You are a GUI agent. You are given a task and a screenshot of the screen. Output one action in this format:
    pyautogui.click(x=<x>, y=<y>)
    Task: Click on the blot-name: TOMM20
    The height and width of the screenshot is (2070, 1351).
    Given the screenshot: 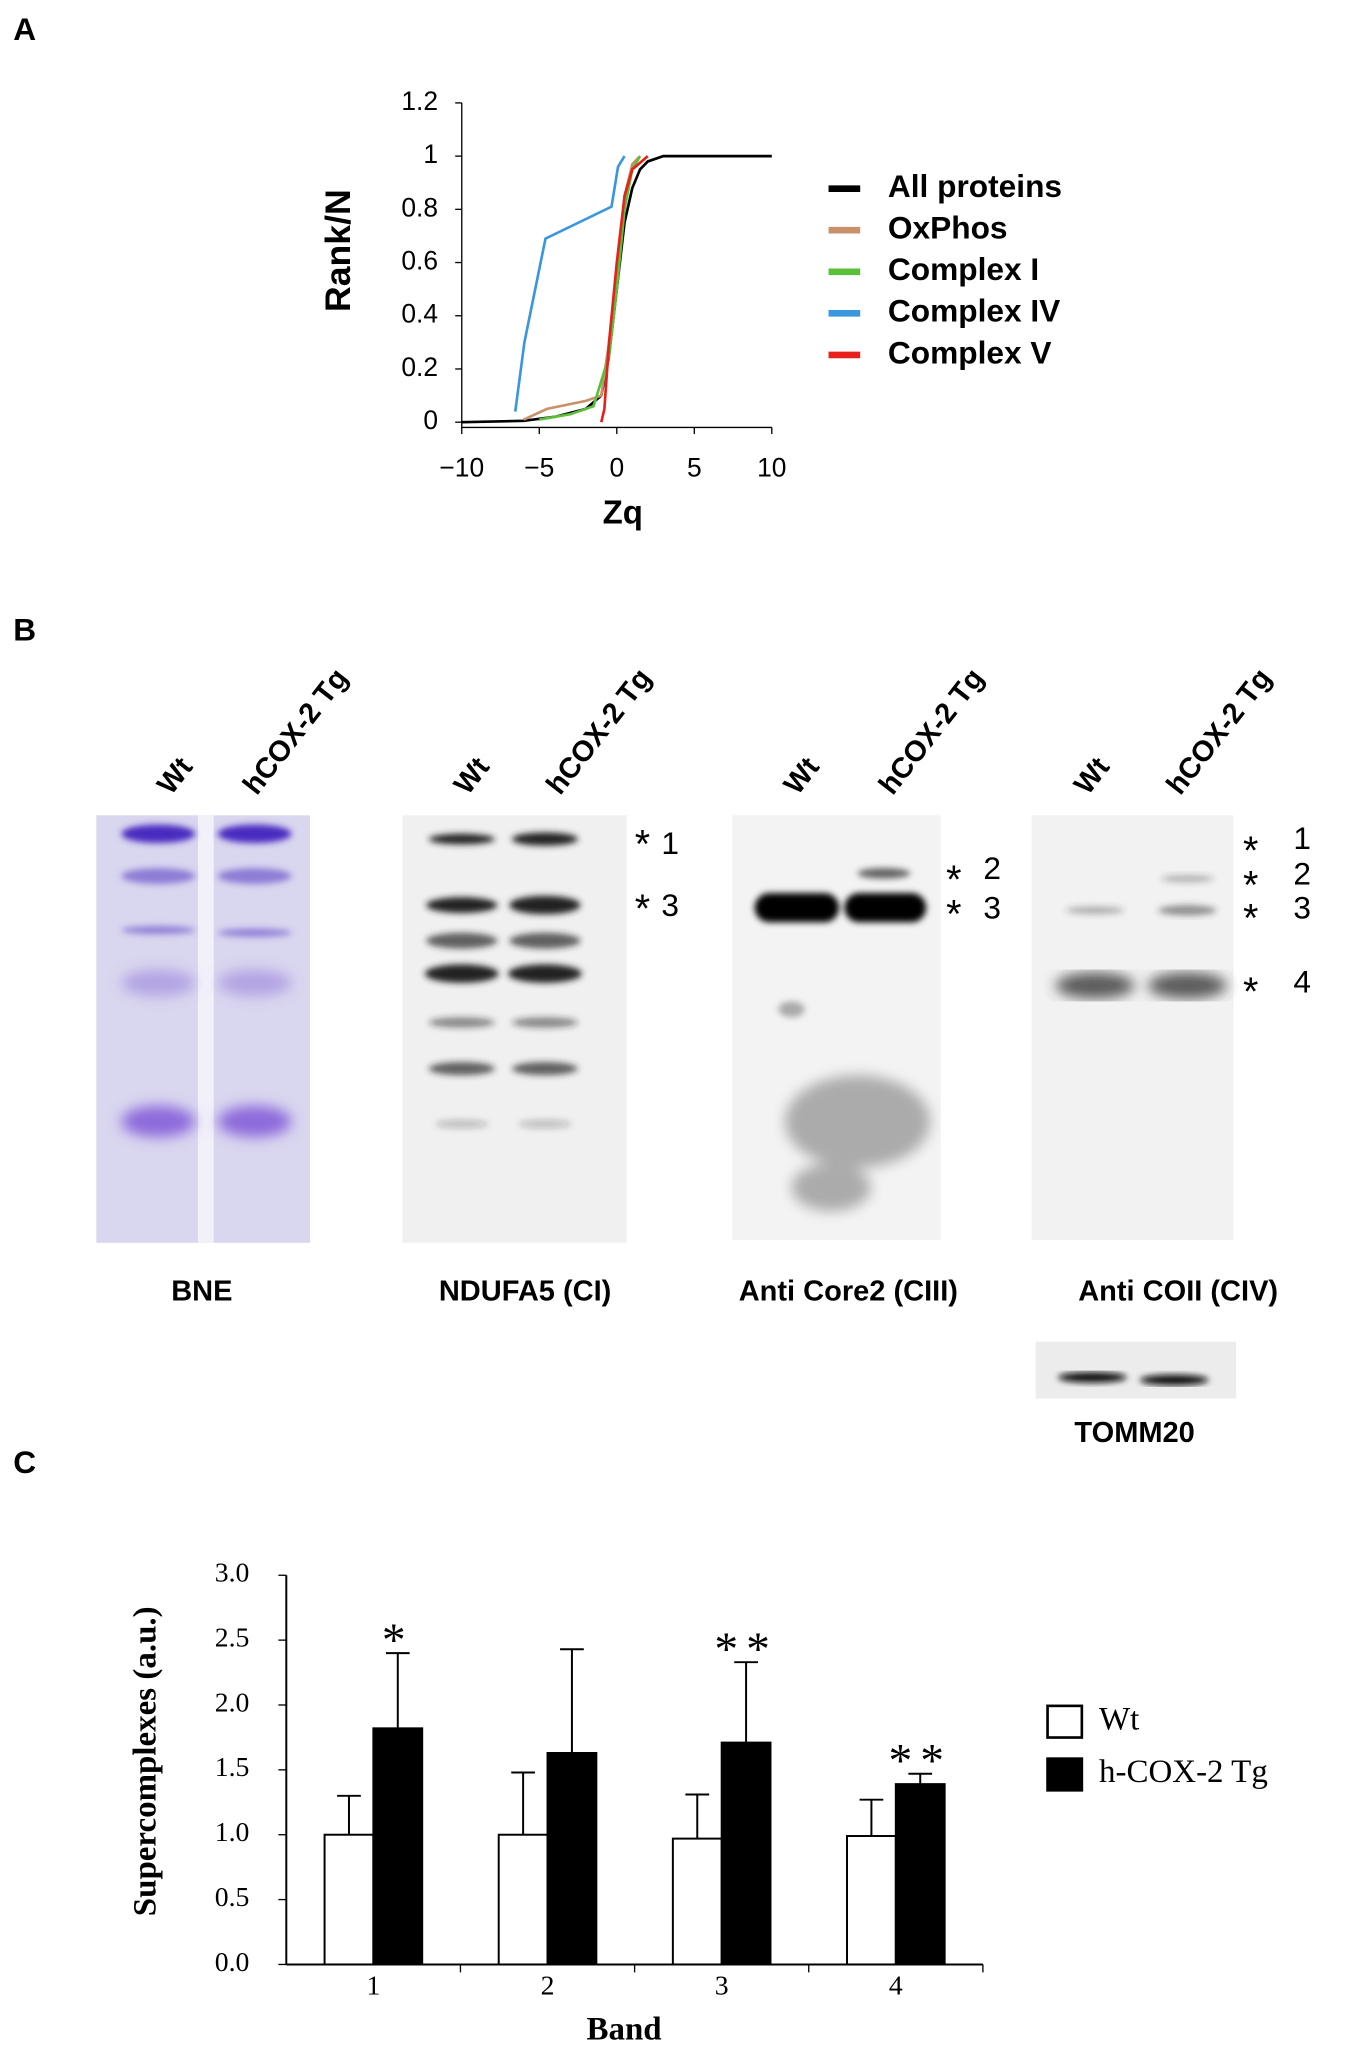 What is the action you would take?
    pyautogui.click(x=1134, y=1433)
    